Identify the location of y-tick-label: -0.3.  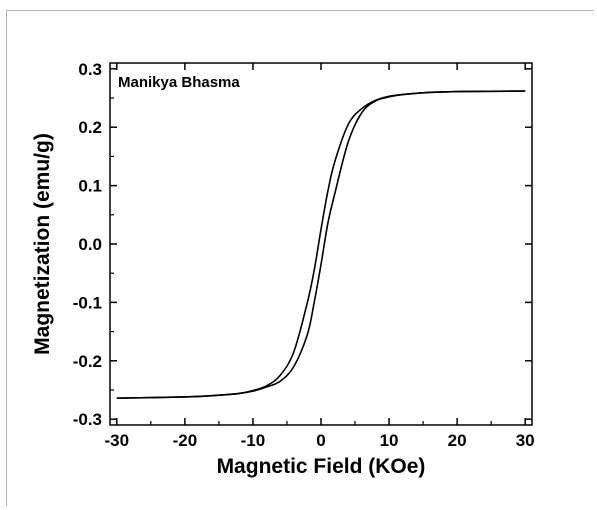
(87, 419).